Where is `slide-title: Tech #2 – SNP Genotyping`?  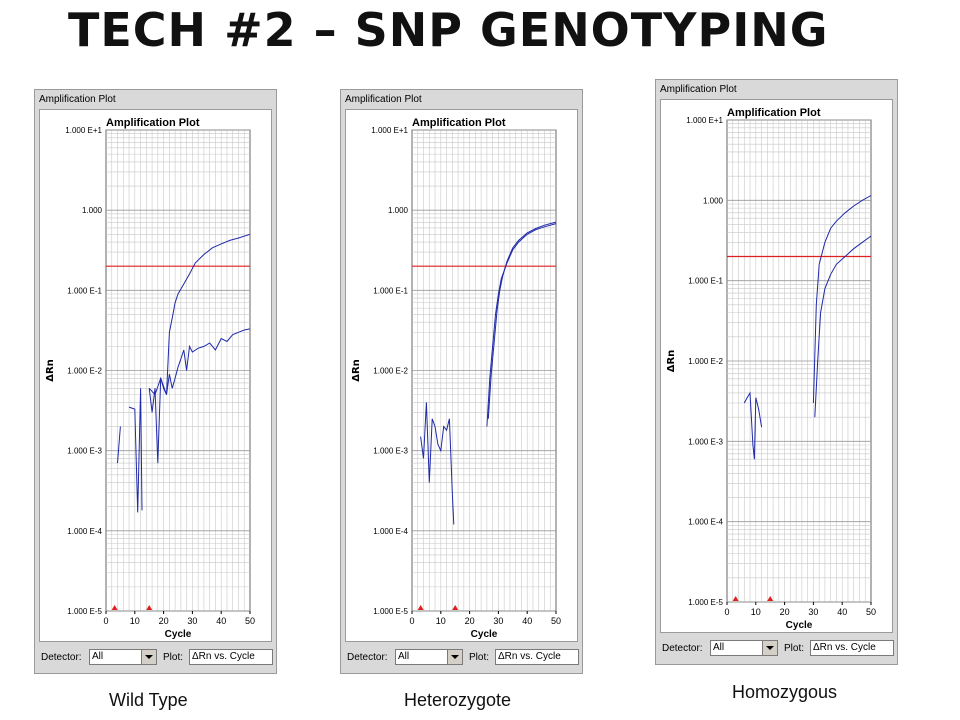
slide-title: Tech #2 – SNP Genotyping is located at coordinates (448, 30).